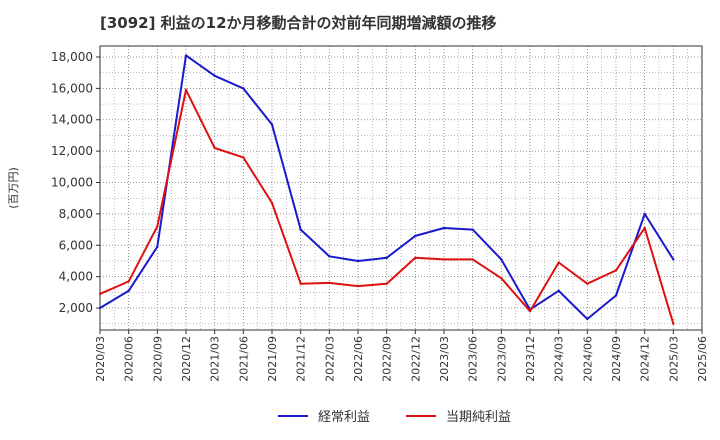  I want to click on y-tick-label: 16,000, so click(72, 88).